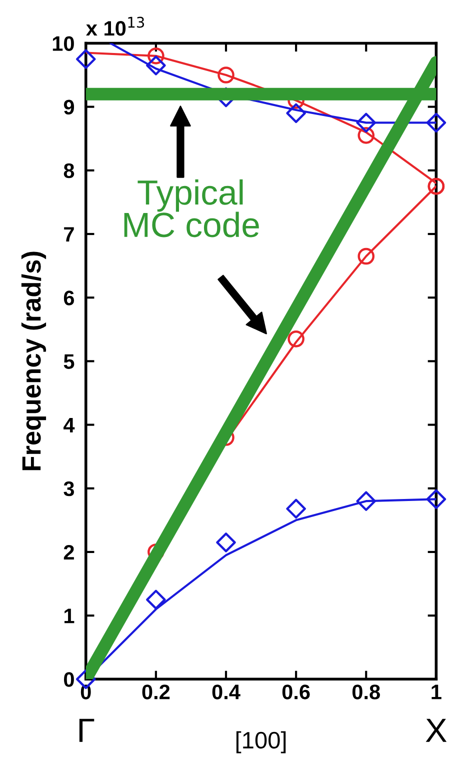  Describe the element at coordinates (33, 361) in the screenshot. I see `y-axis-title: Frequency (rad/s)` at that location.